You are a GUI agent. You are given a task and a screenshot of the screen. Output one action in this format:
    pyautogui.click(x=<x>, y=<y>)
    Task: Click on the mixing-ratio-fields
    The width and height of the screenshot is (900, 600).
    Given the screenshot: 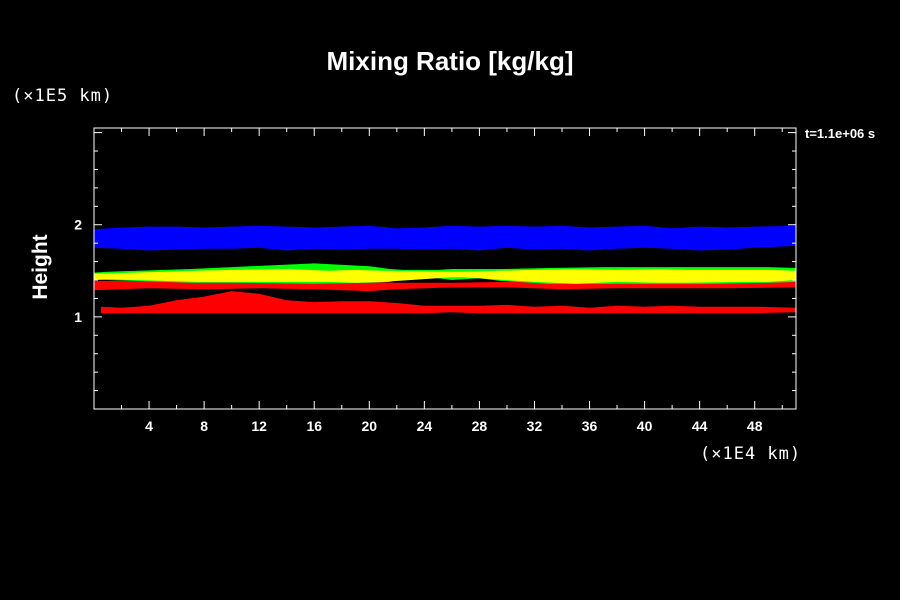 What is the action you would take?
    pyautogui.click(x=445, y=269)
    